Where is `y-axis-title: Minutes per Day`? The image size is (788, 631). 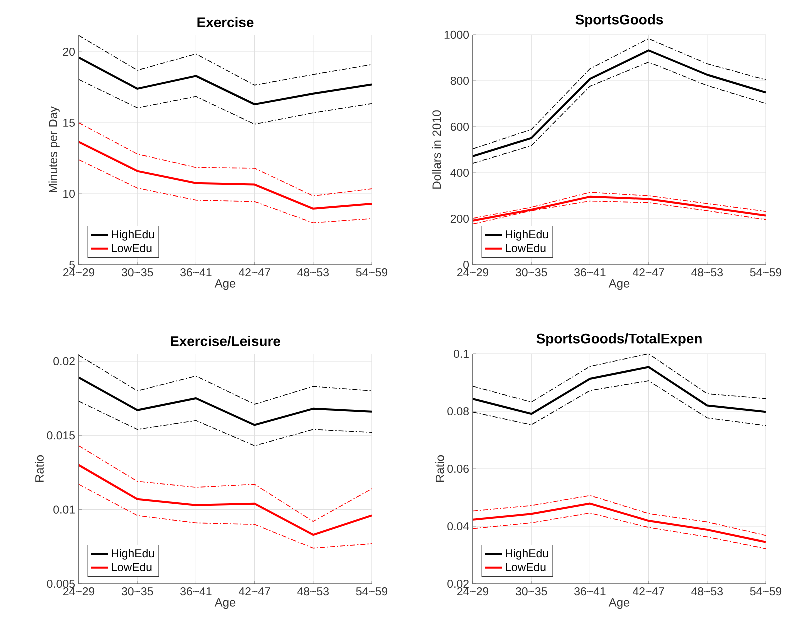 y-axis-title: Minutes per Day is located at coordinates (54, 149).